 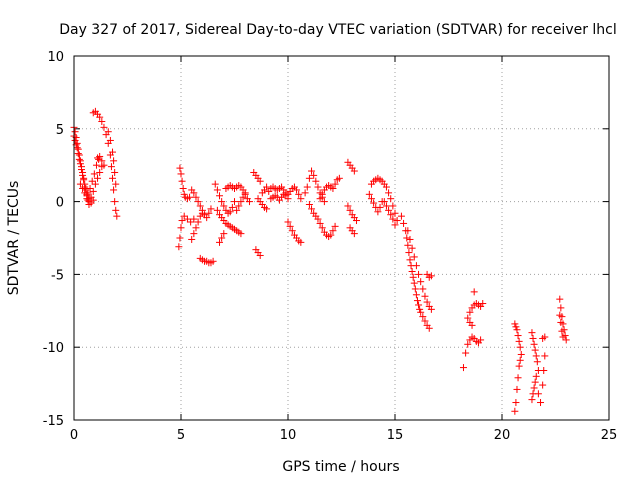 What do you see at coordinates (60, 203) in the screenshot?
I see `y-tick-label: 0` at bounding box center [60, 203].